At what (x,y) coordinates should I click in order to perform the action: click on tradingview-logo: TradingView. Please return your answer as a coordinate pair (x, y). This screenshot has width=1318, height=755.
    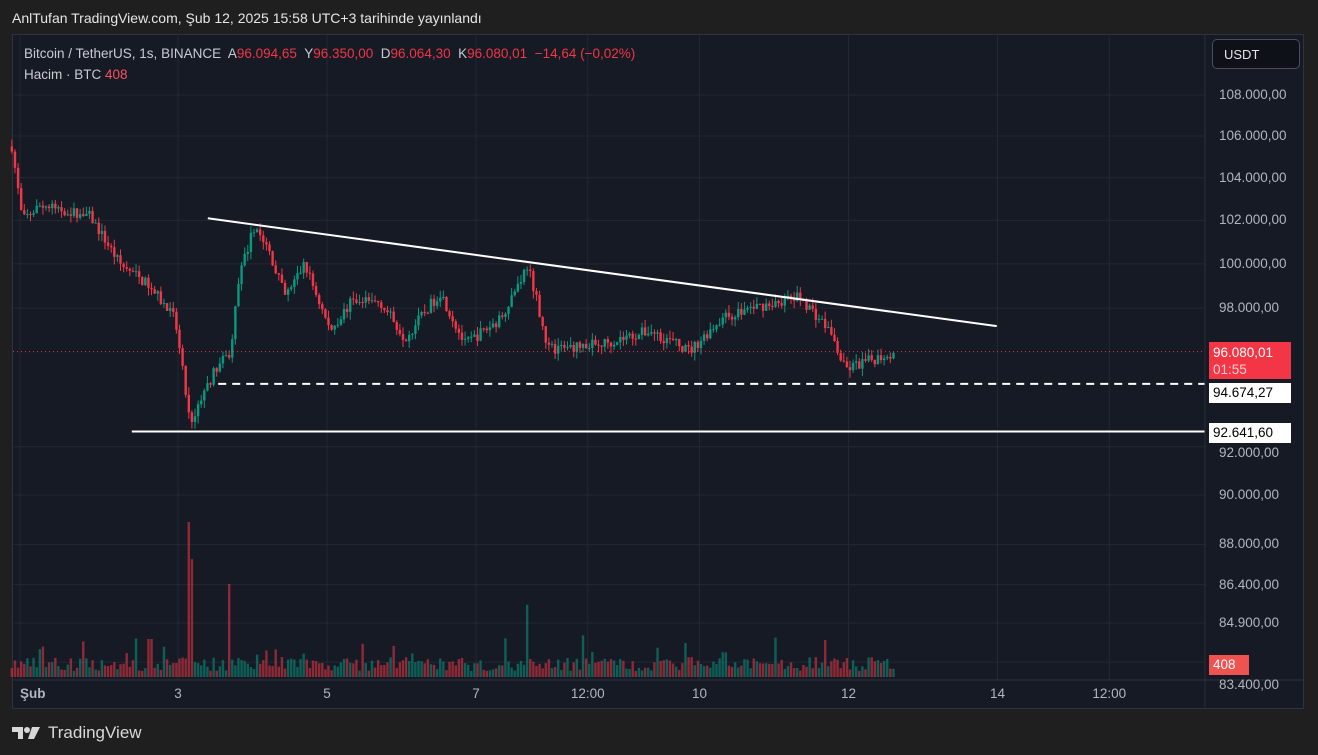
    Looking at the image, I should click on (77, 733).